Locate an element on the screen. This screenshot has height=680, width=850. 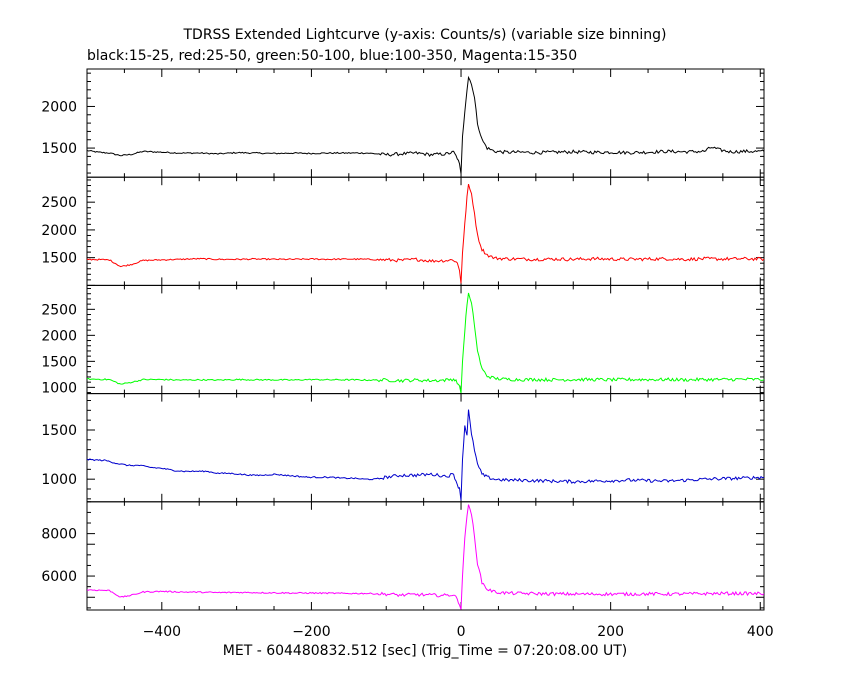
panel-15-25: 1500 2000 is located at coordinates (403, 123).